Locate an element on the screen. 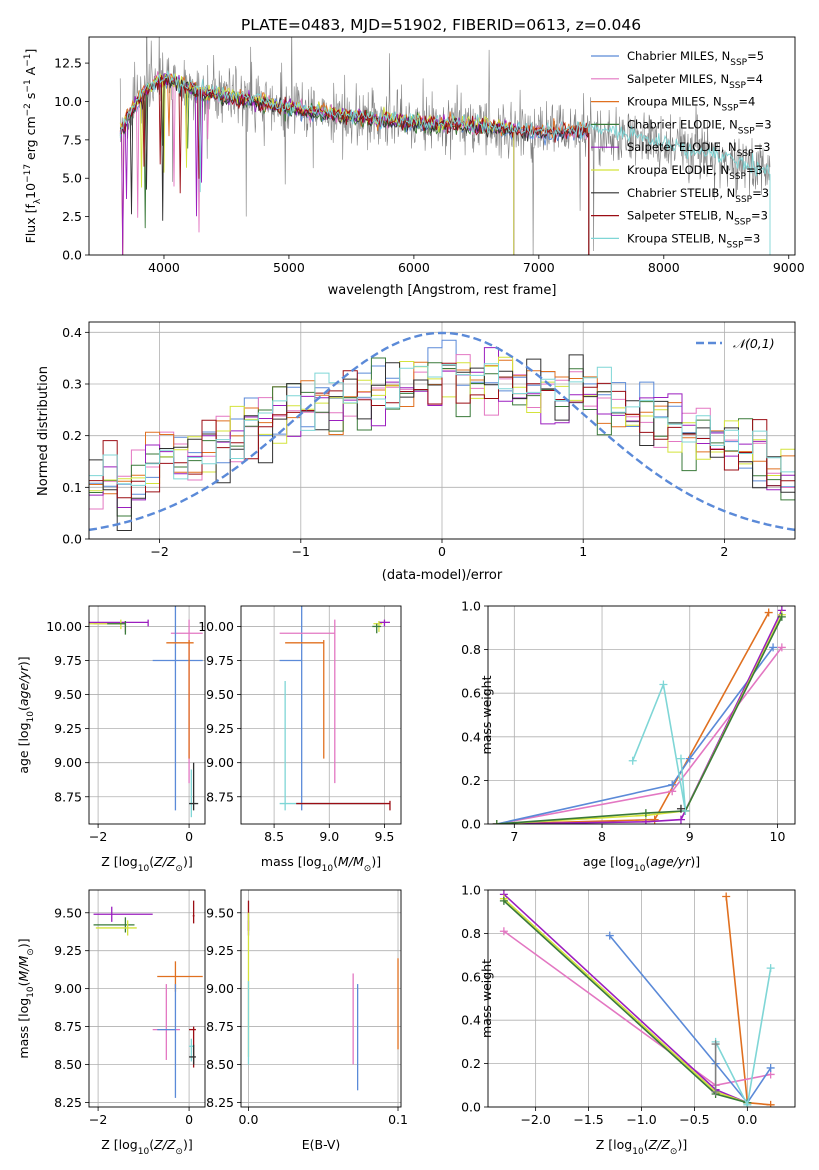 The image size is (819, 1170). y-tick-label: 0.0 is located at coordinates (72, 539).